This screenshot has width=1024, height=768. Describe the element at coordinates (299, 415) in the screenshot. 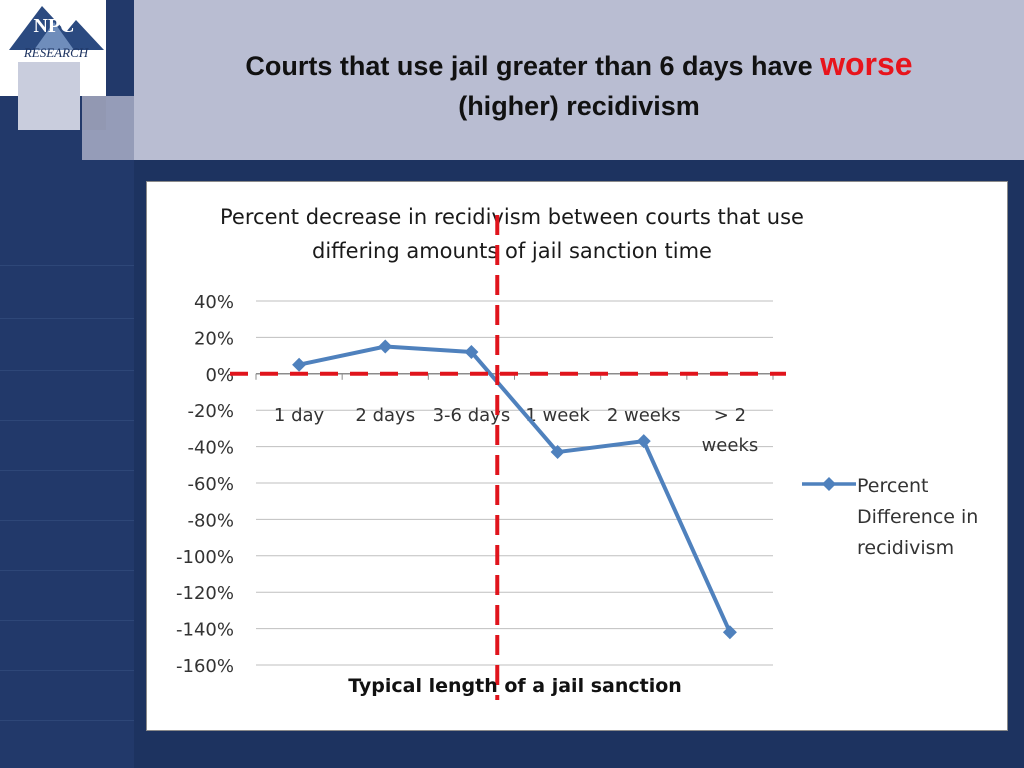

I see `x-tick-label: 1 day` at that location.